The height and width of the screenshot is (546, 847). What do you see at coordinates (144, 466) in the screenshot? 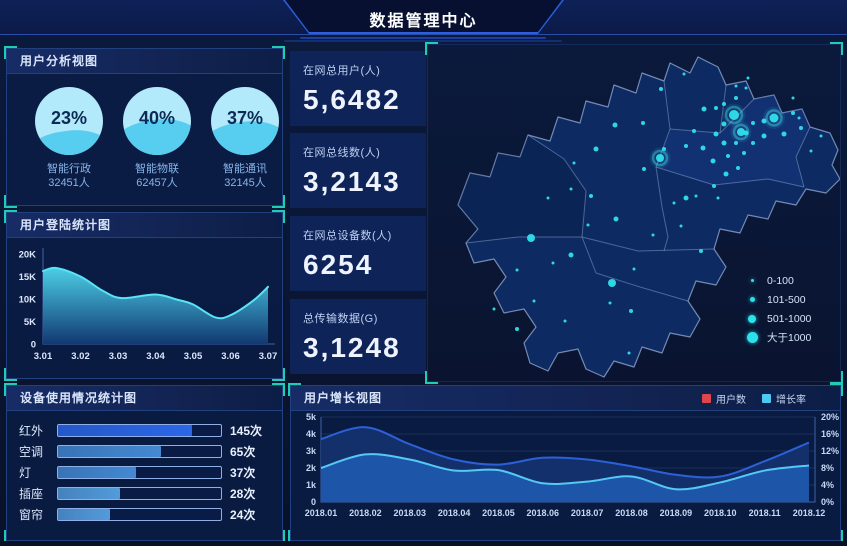
I see `device-bar-list: 红外 145次 空调 65次灯 37次 插座 28次 窗帘 24次` at bounding box center [144, 466].